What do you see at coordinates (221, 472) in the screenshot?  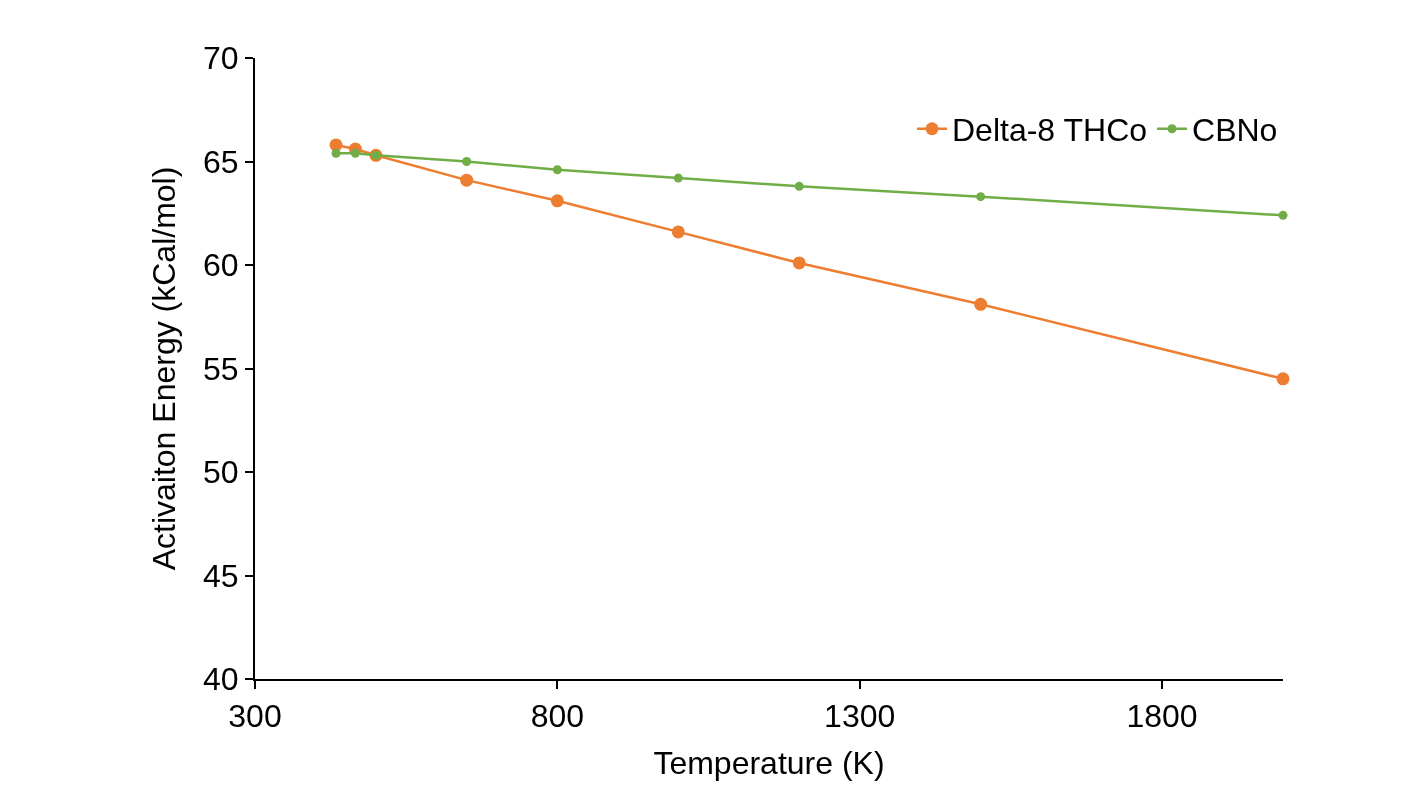 I see `y-tick-label: 50` at bounding box center [221, 472].